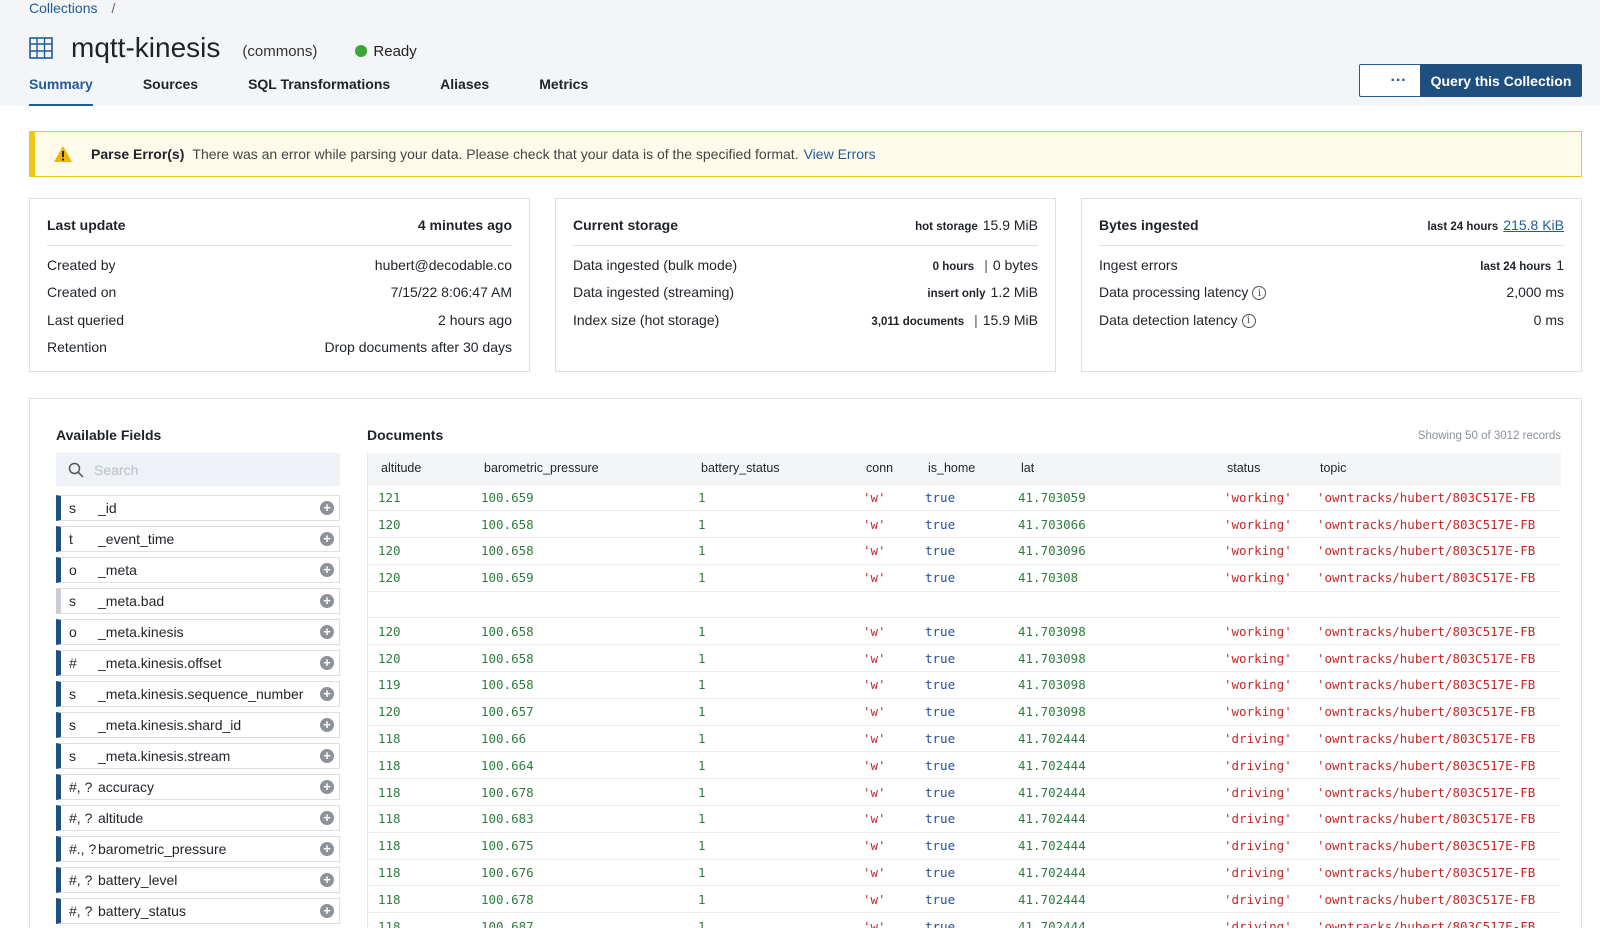 This screenshot has width=1600, height=928. I want to click on tab-summary: Summary, so click(61, 89).